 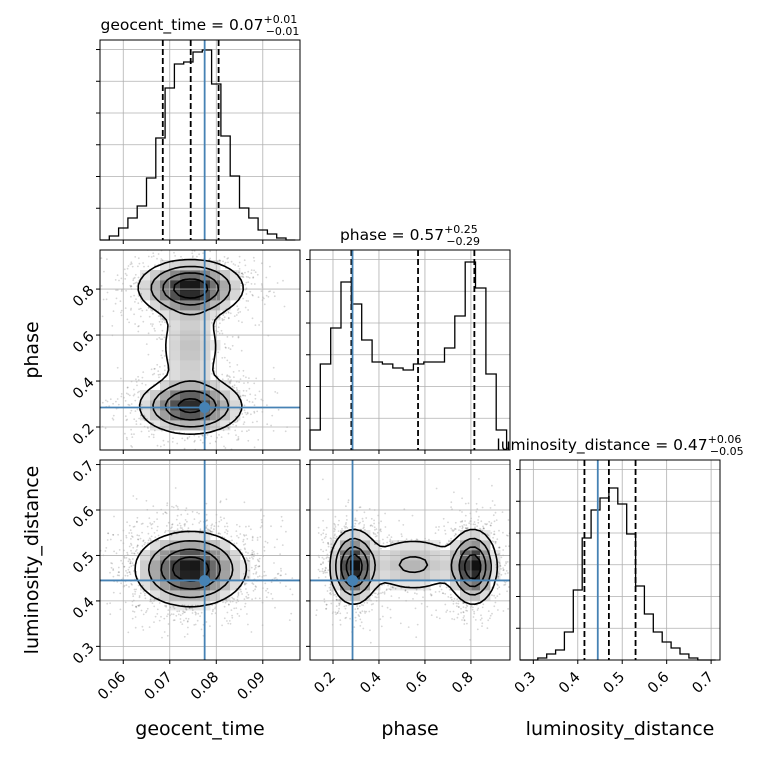 I want to click on x-axis-label: phase, so click(x=409, y=729).